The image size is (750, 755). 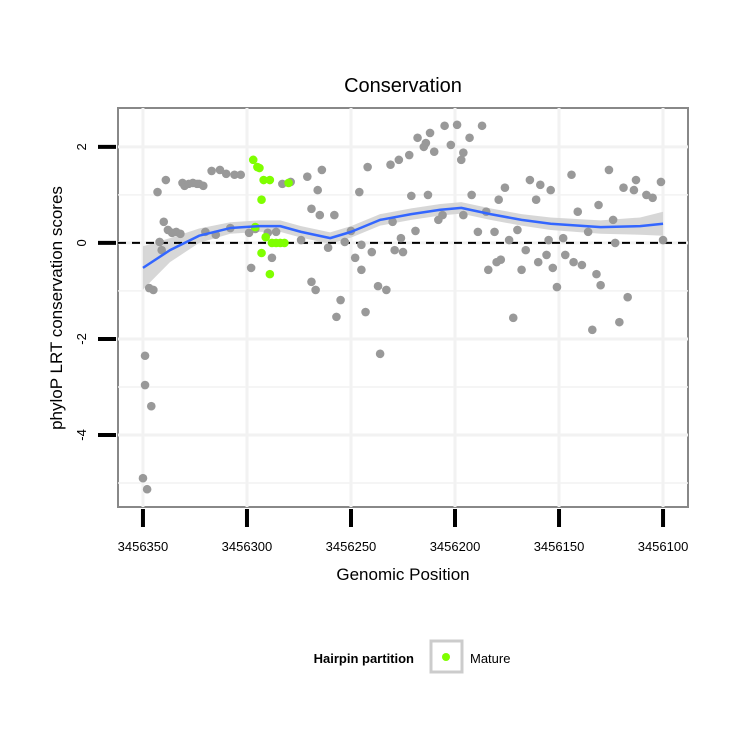 I want to click on x-tick-label: 3456250, so click(x=351, y=546).